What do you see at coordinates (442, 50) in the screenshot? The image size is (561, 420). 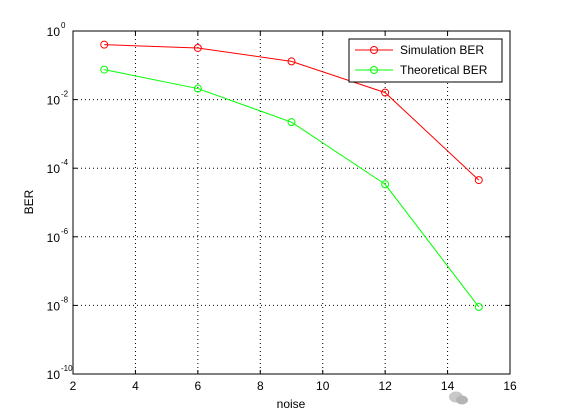 I see `legend-label: Simulation BER` at bounding box center [442, 50].